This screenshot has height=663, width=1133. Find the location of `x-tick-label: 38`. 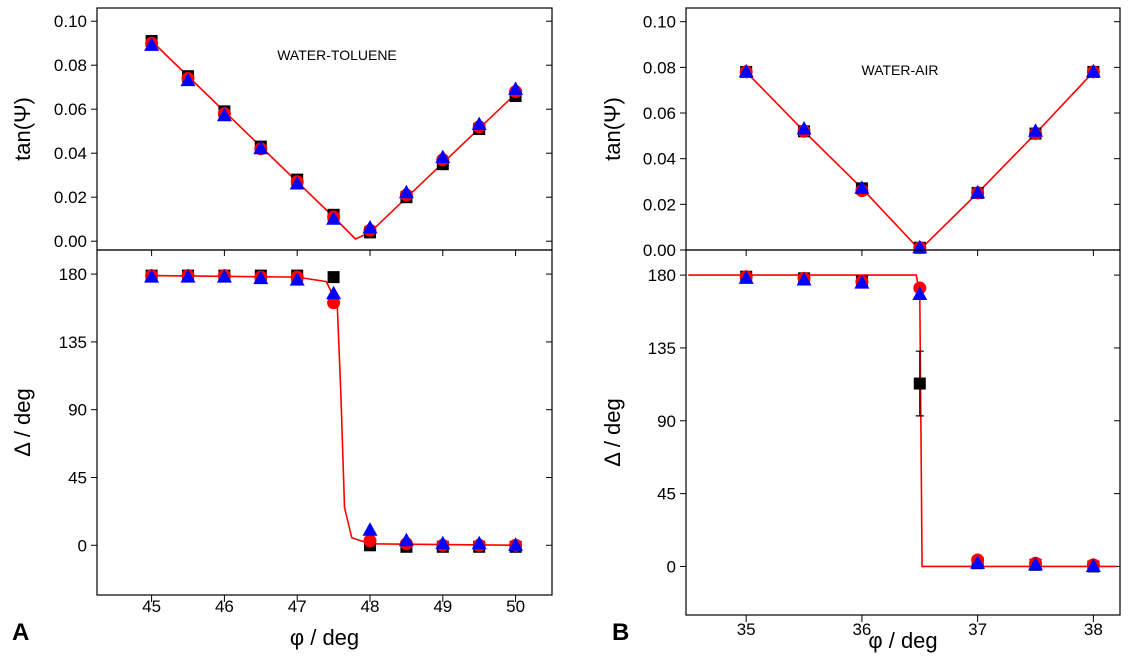

x-tick-label: 38 is located at coordinates (1093, 629).